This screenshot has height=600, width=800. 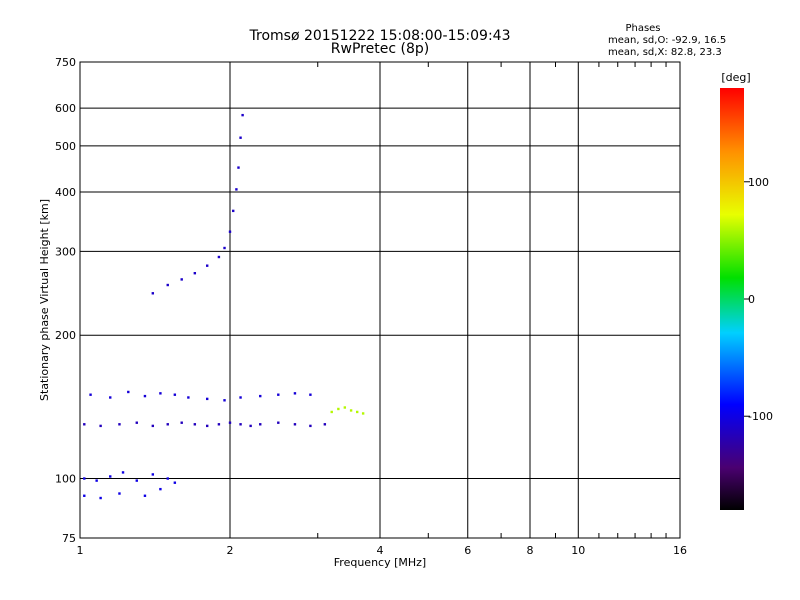 What do you see at coordinates (65, 192) in the screenshot?
I see `y-tick-label: 400` at bounding box center [65, 192].